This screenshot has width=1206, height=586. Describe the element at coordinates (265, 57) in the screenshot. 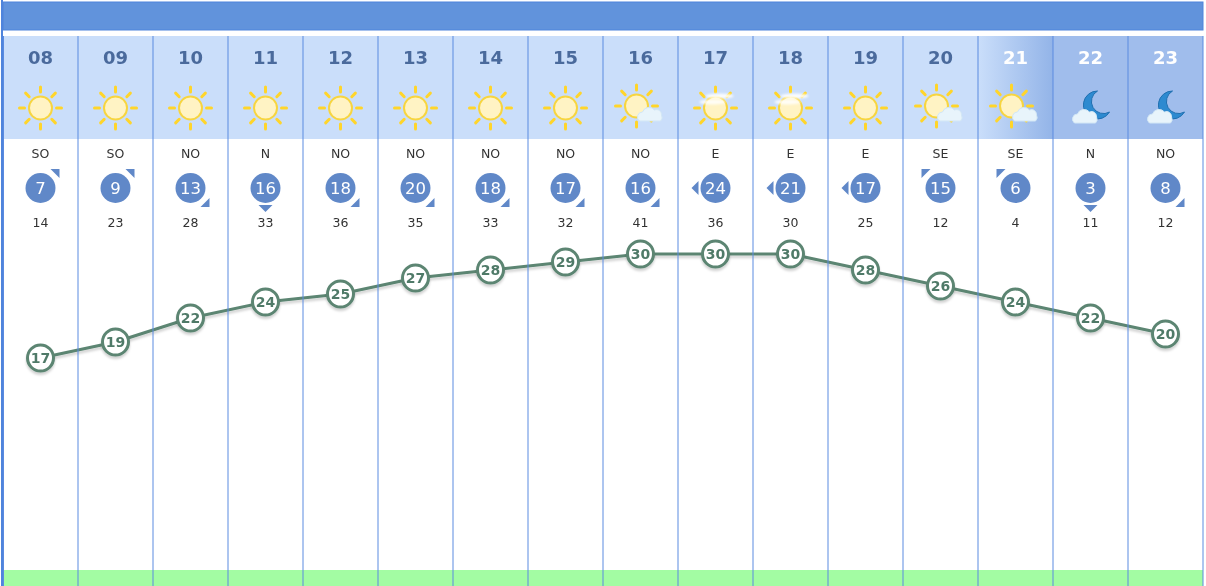

I see `x-tick-label: 11` at that location.